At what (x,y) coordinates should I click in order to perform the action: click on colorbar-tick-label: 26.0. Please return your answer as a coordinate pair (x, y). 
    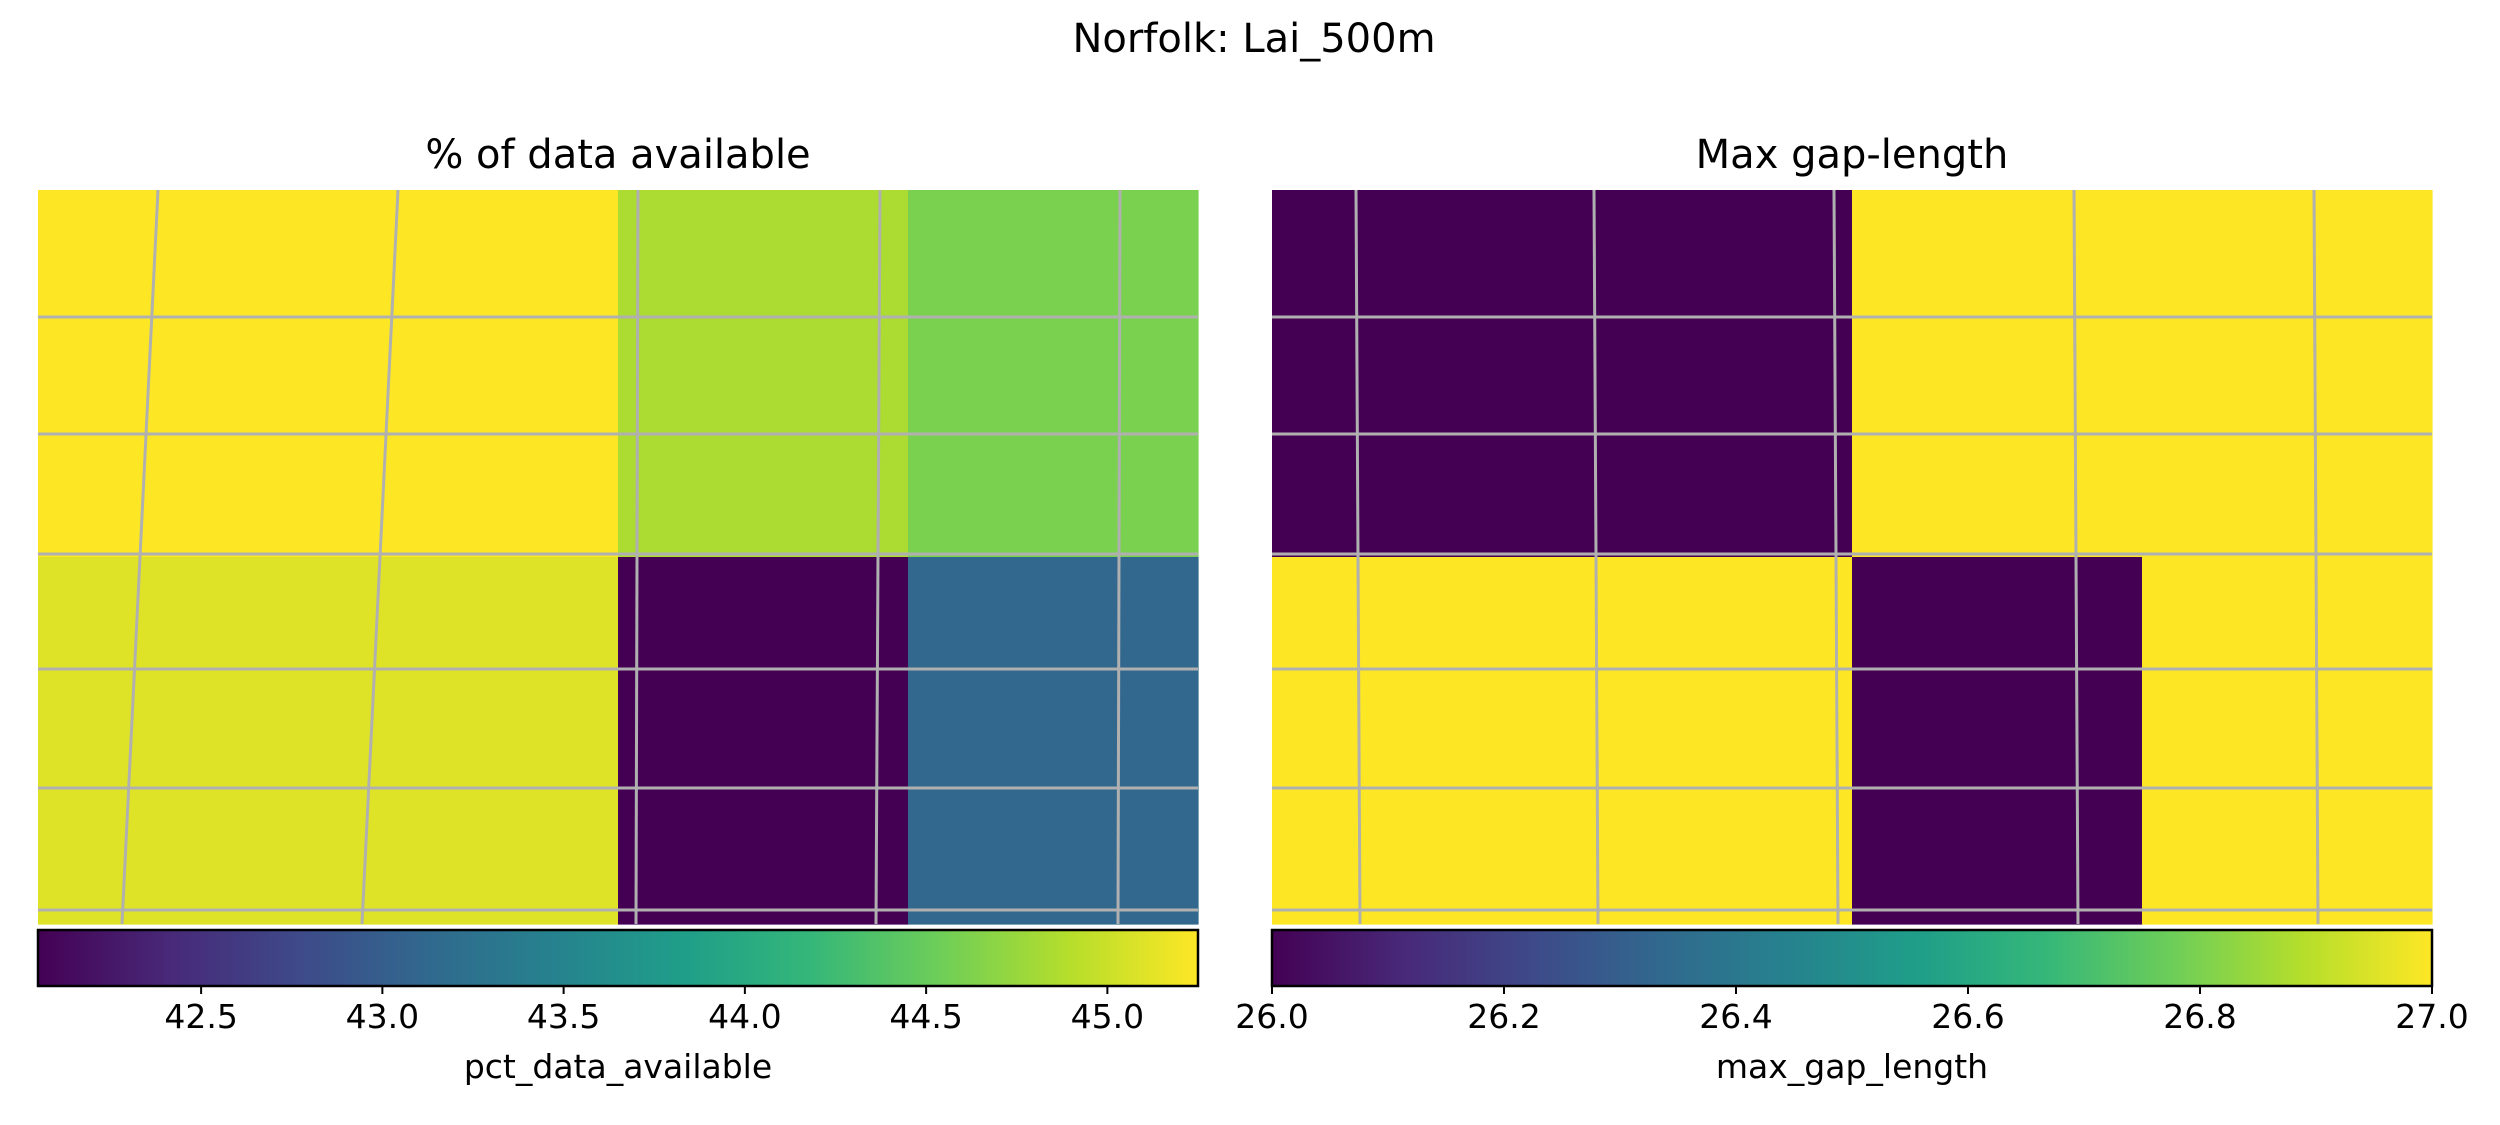
    Looking at the image, I should click on (1271, 1016).